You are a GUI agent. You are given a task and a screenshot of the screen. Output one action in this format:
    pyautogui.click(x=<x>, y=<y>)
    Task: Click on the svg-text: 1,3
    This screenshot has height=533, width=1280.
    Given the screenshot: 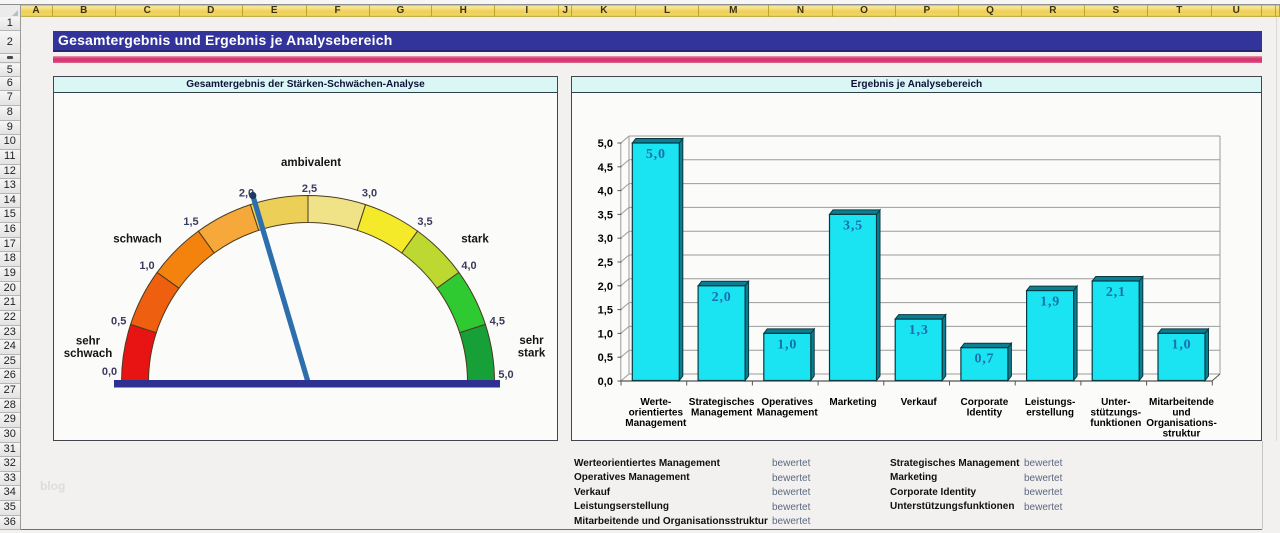 What is the action you would take?
    pyautogui.click(x=919, y=330)
    